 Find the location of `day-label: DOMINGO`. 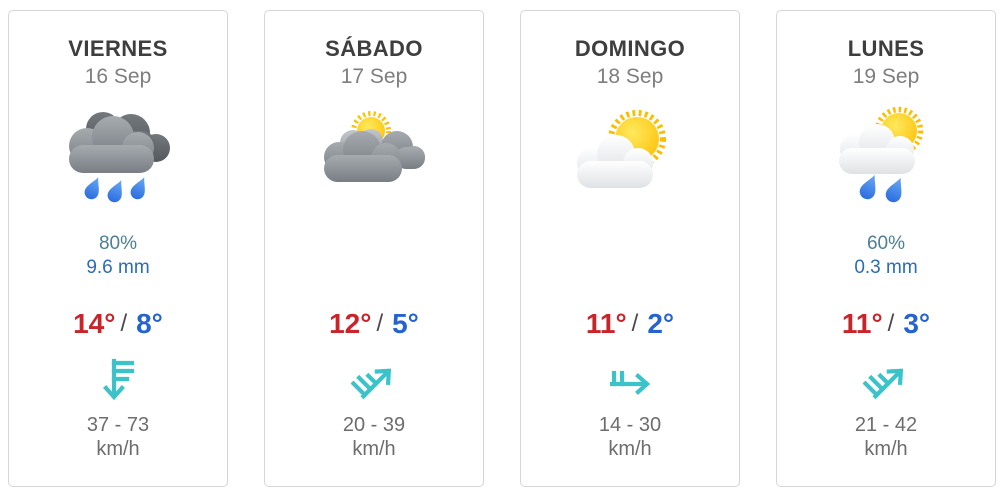

day-label: DOMINGO is located at coordinates (630, 48).